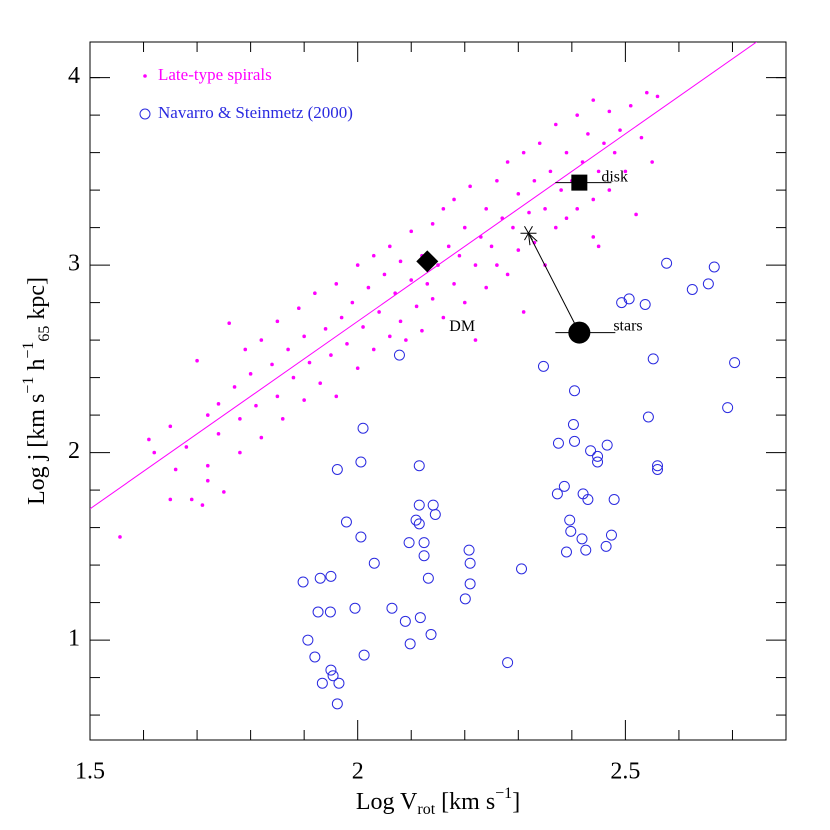  I want to click on y-tick-label: 2, so click(74, 451).